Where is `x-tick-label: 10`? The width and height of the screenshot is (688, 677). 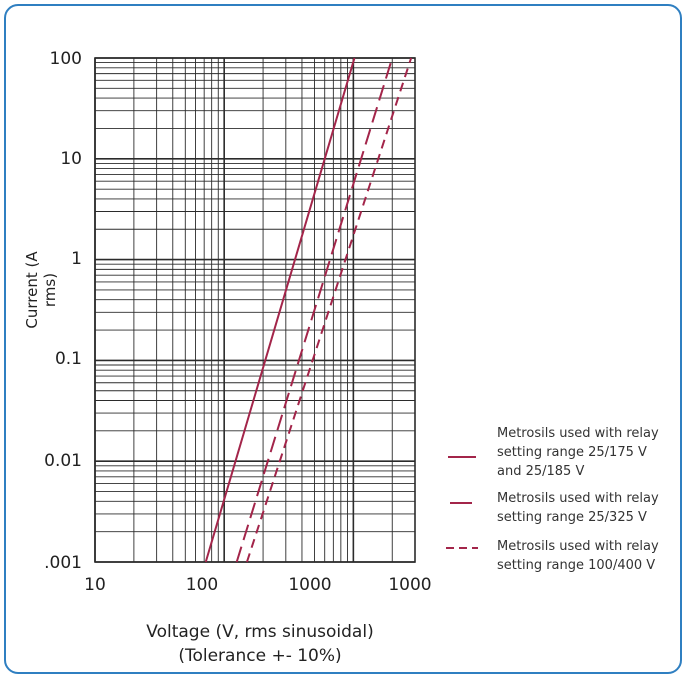
x-tick-label: 10 is located at coordinates (95, 585).